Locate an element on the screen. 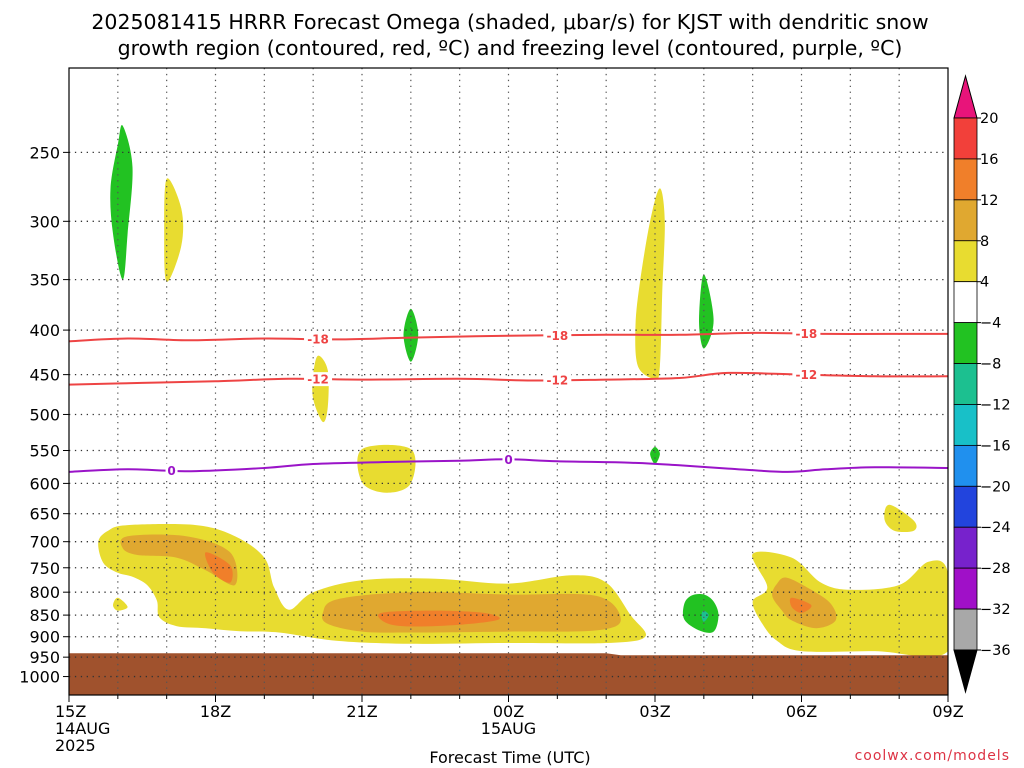  y-tick-label: 350 is located at coordinates (44, 280).